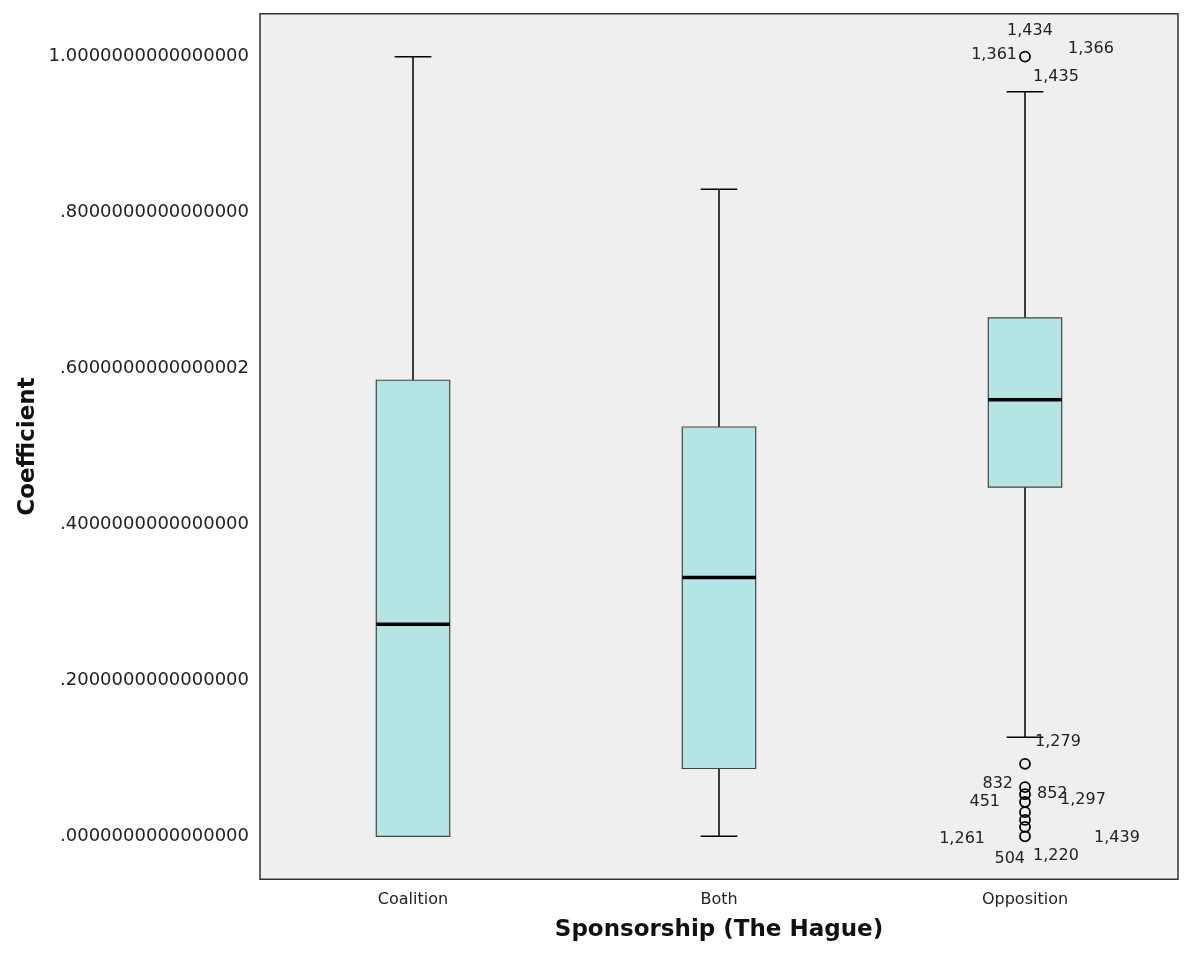  Describe the element at coordinates (997, 783) in the screenshot. I see `annotation: 832` at that location.